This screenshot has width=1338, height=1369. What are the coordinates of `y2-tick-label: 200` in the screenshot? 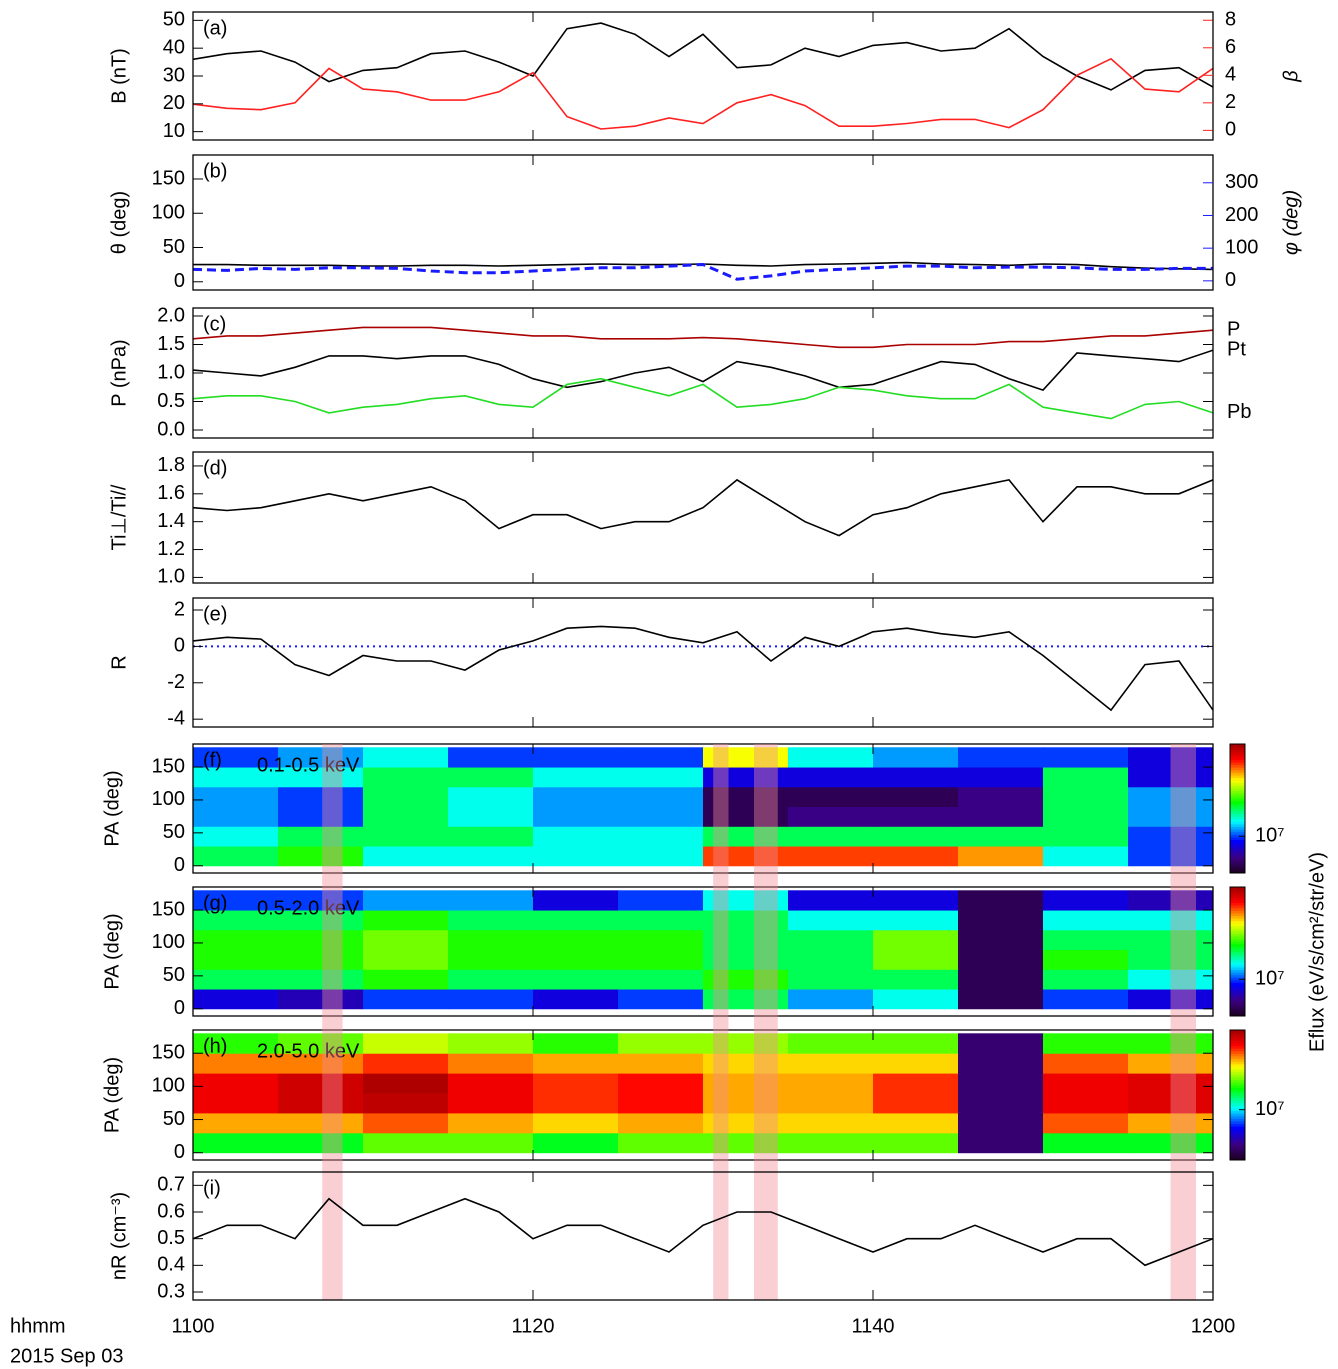 It's located at (1241, 215).